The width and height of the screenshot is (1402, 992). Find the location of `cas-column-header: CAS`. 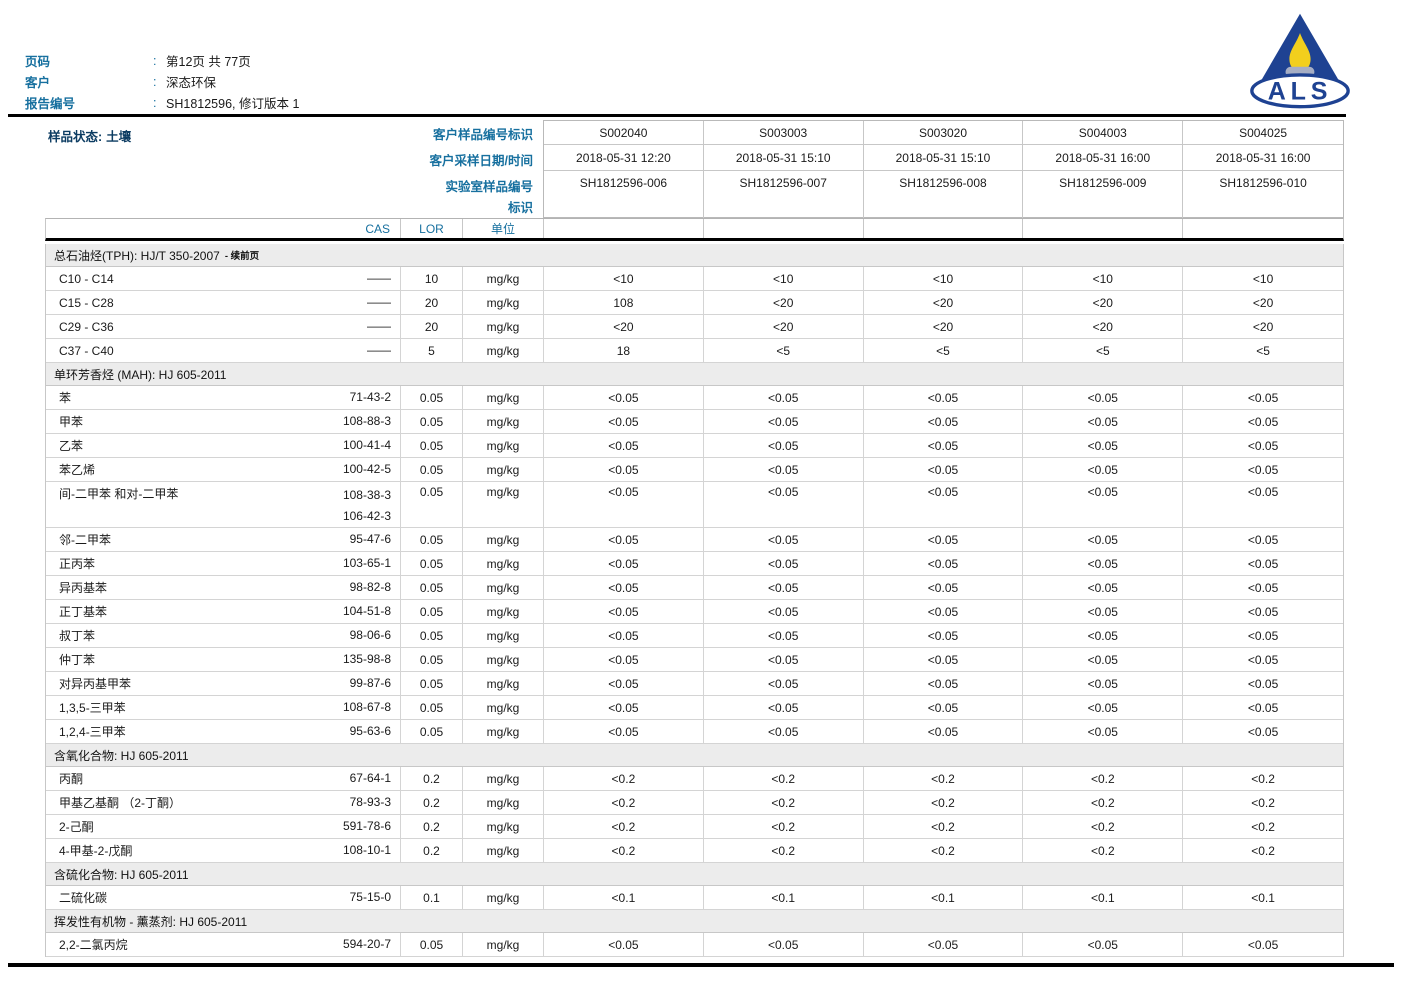

cas-column-header: CAS is located at coordinates (223, 228).